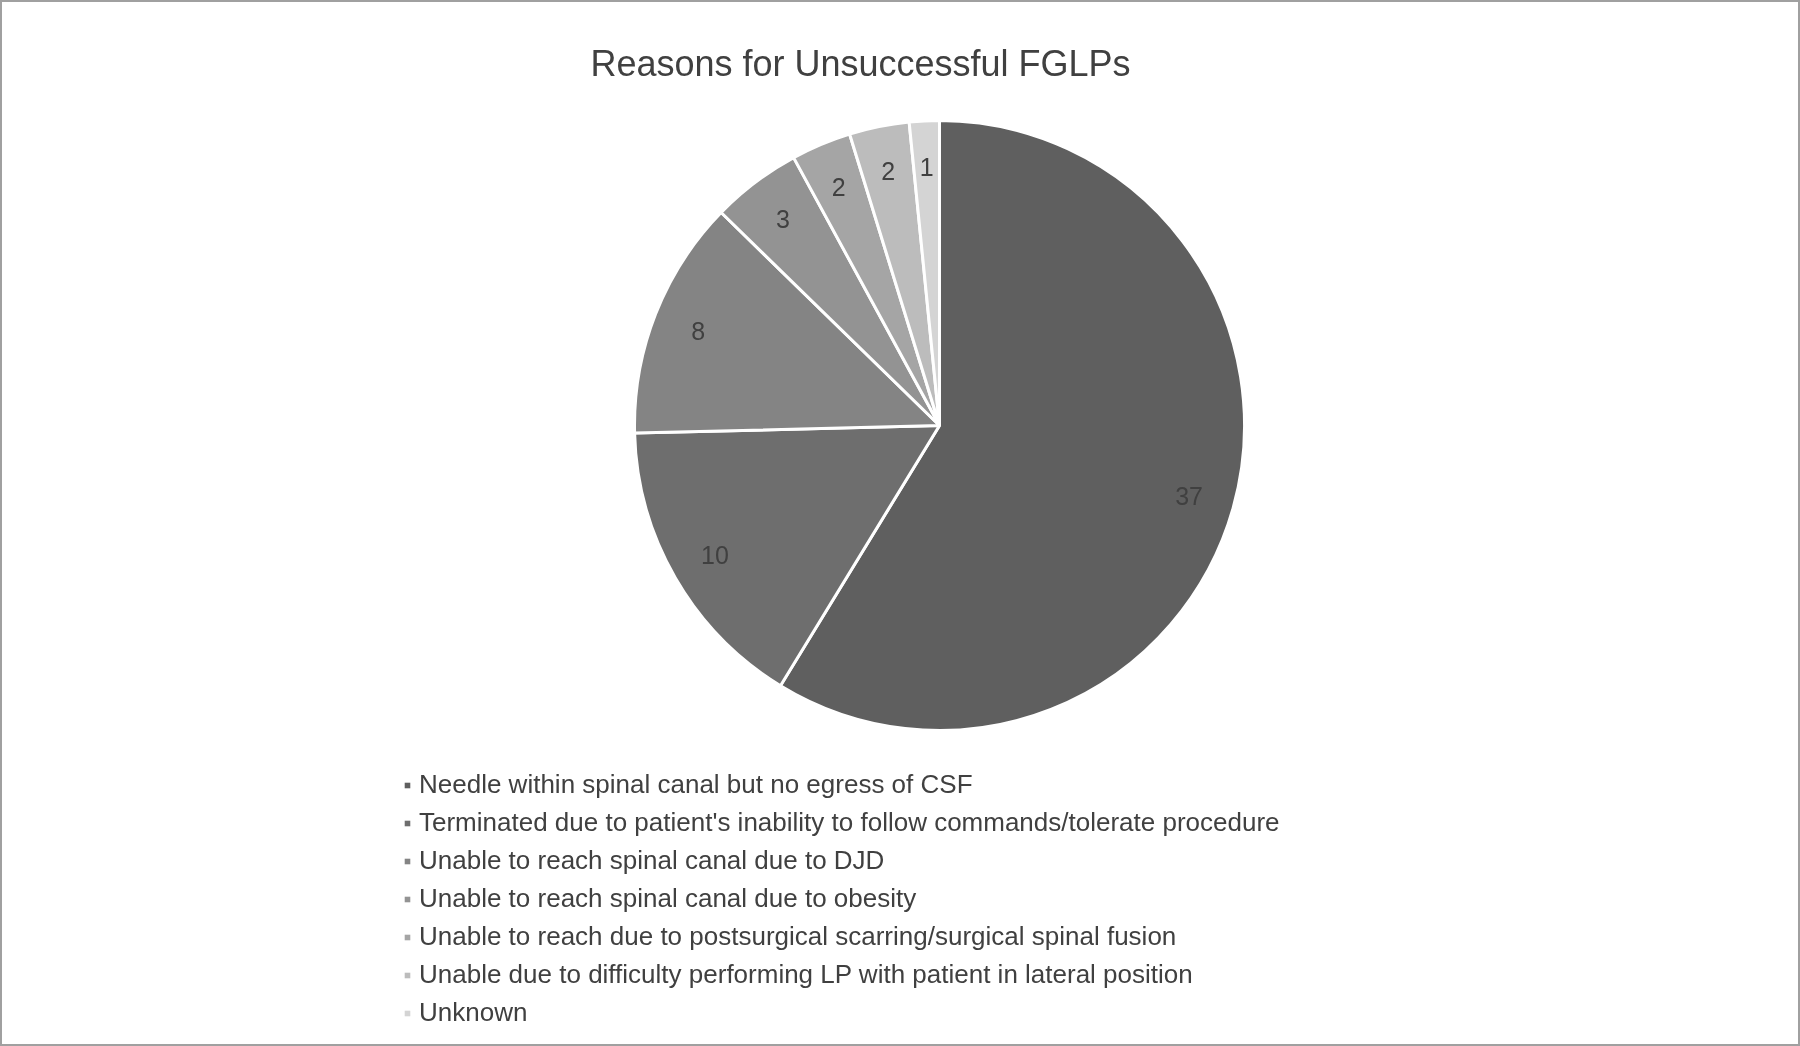 This screenshot has width=1800, height=1046. Describe the element at coordinates (652, 860) in the screenshot. I see `legend-label: Unable to reach spinal canal due to DJD` at that location.